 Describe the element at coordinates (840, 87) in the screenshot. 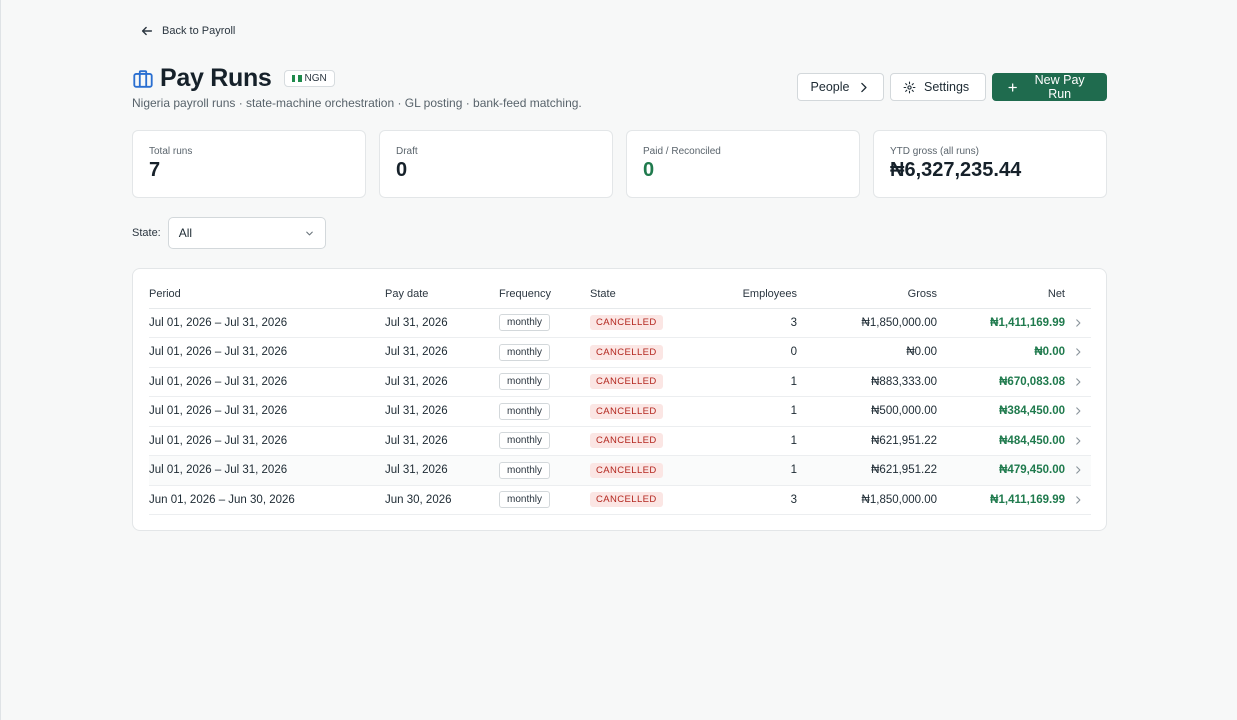

I see `people-button: People` at that location.